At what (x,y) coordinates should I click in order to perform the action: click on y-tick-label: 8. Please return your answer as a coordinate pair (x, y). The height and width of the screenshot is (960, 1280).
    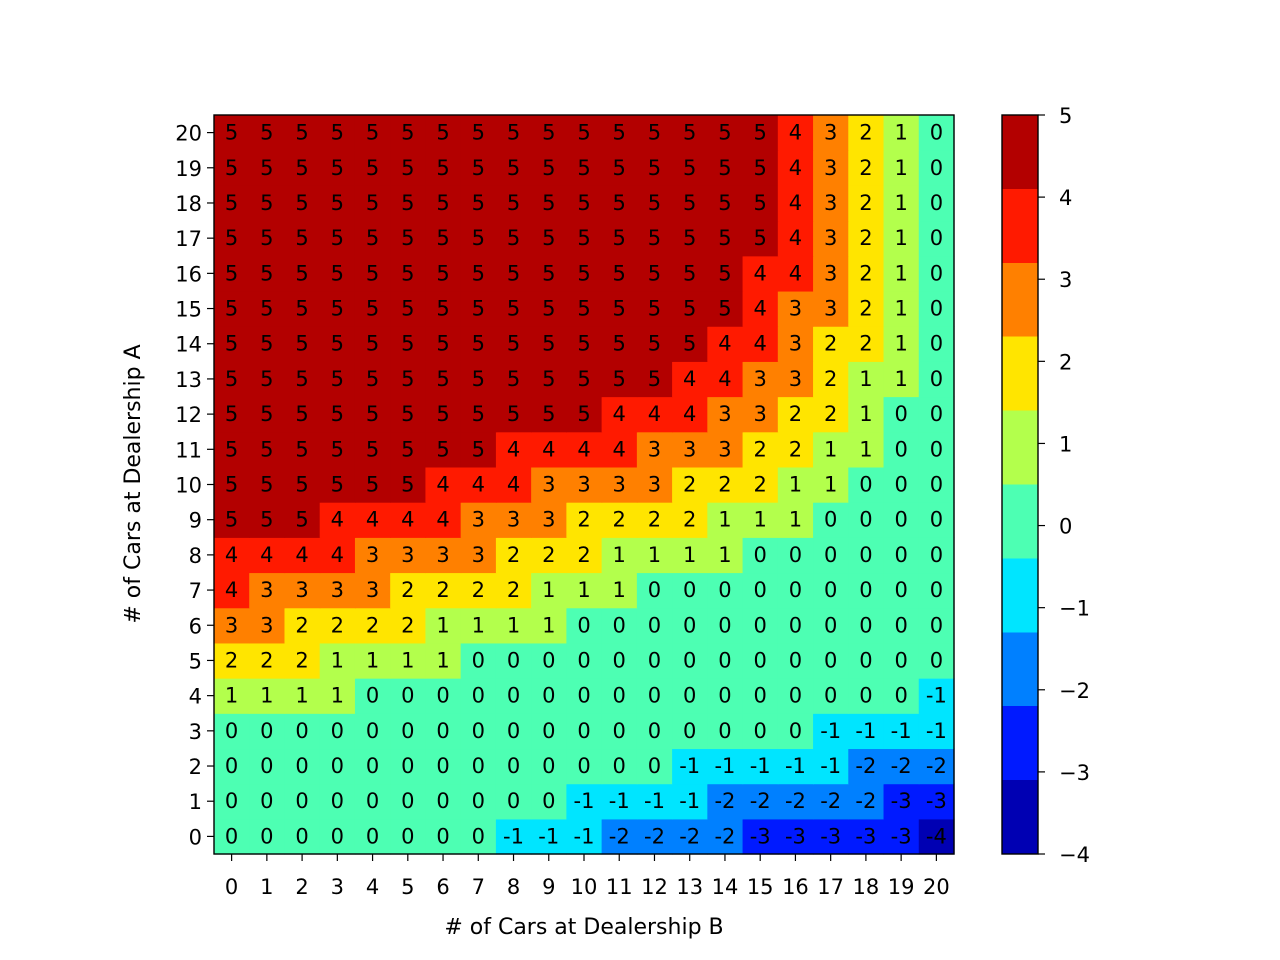
    Looking at the image, I should click on (195, 556).